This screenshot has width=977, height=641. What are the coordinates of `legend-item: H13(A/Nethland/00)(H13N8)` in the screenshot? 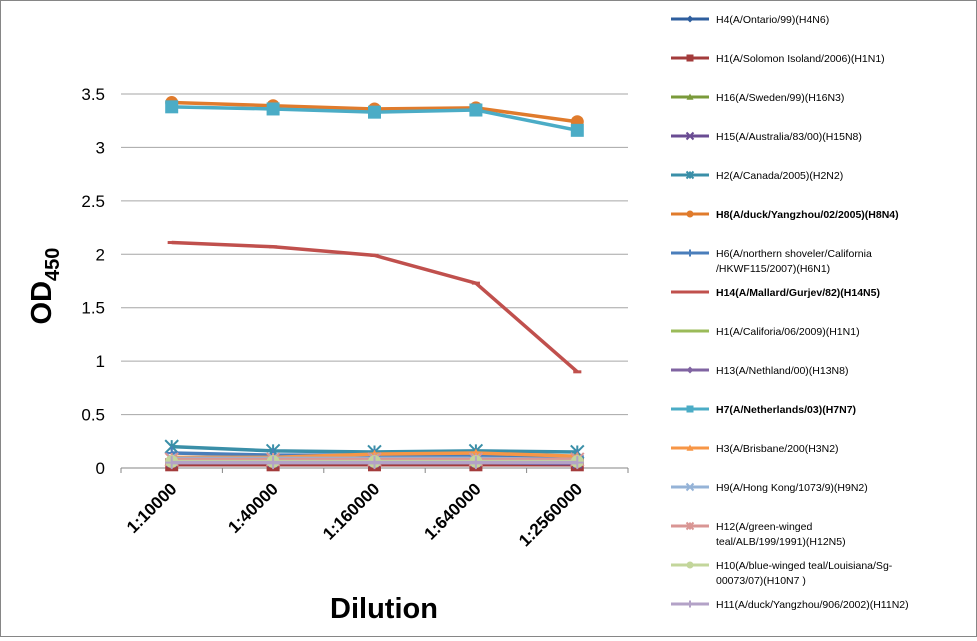 It's located at (759, 371).